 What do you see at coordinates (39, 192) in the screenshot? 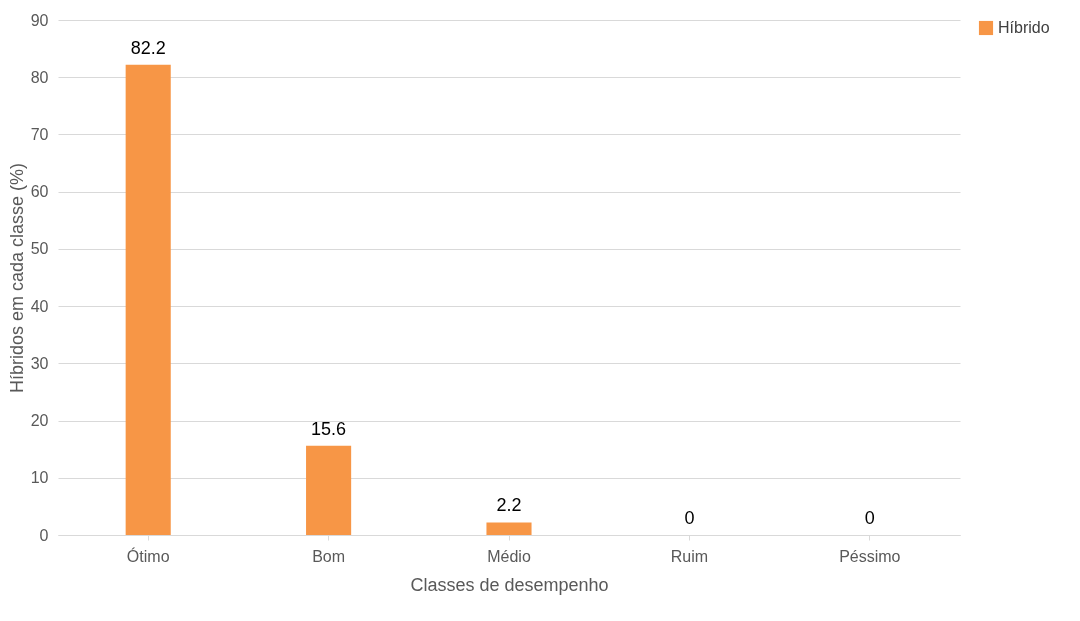
I see `y-tick-label: 60` at bounding box center [39, 192].